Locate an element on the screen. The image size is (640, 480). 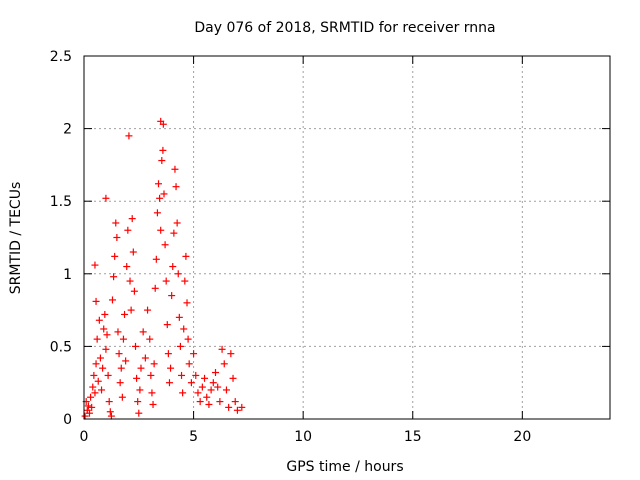
x-tick-label: 5 is located at coordinates (193, 437).